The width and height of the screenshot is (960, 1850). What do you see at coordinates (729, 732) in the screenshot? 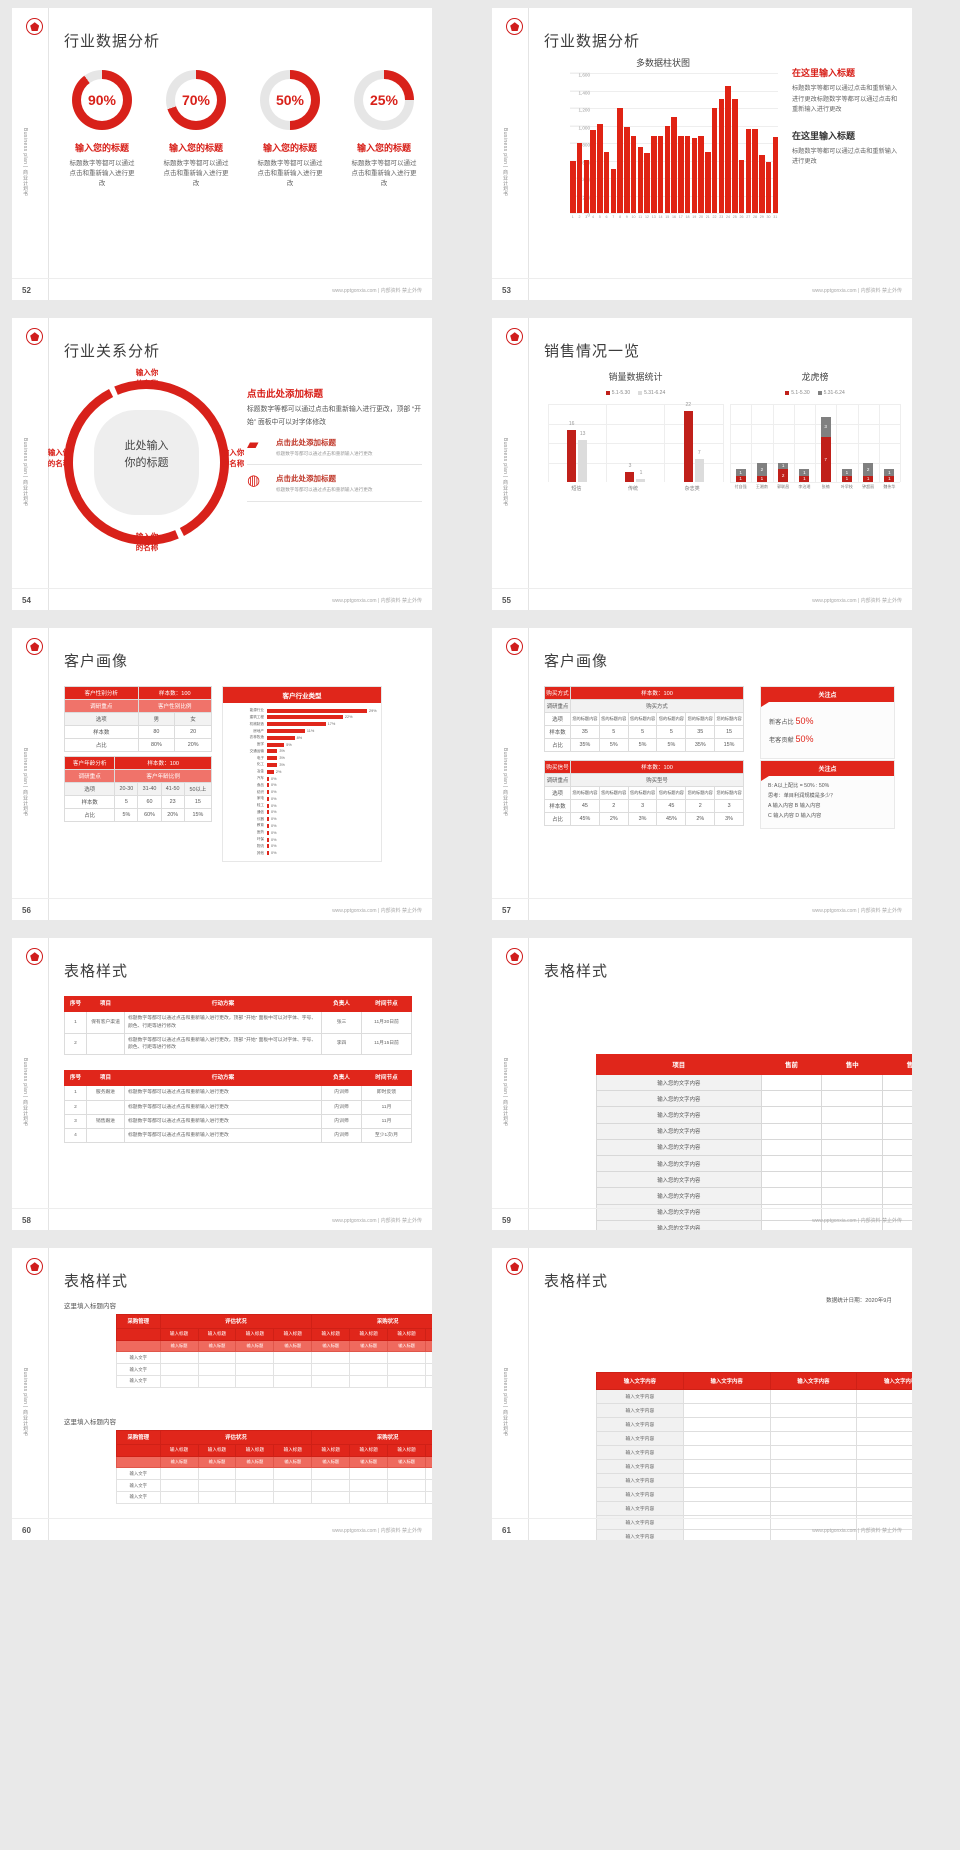
I see `table-cell: 15` at bounding box center [729, 732].